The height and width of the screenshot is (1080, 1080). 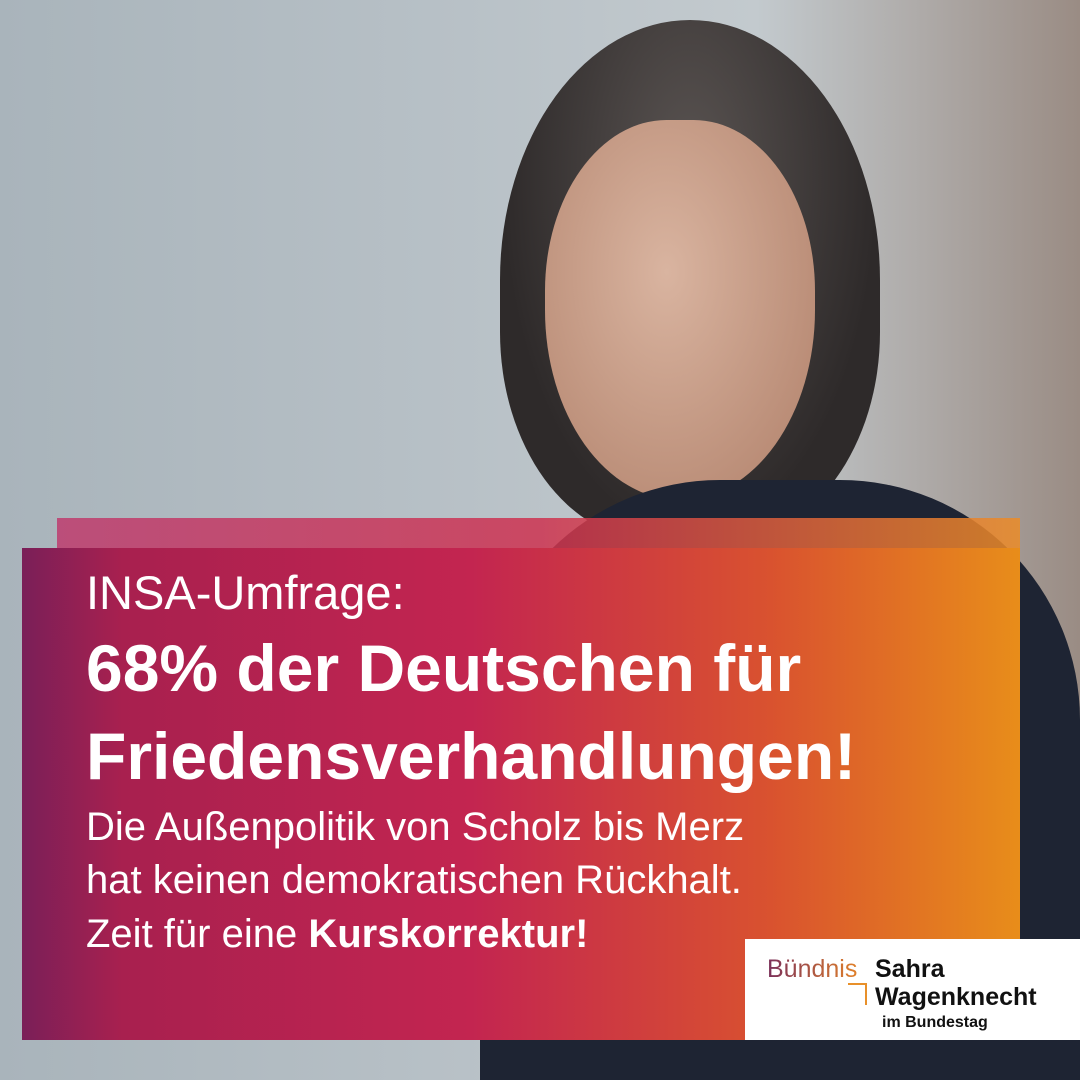 What do you see at coordinates (956, 997) in the screenshot?
I see `logo-word-wagenknecht: Wagenknecht` at bounding box center [956, 997].